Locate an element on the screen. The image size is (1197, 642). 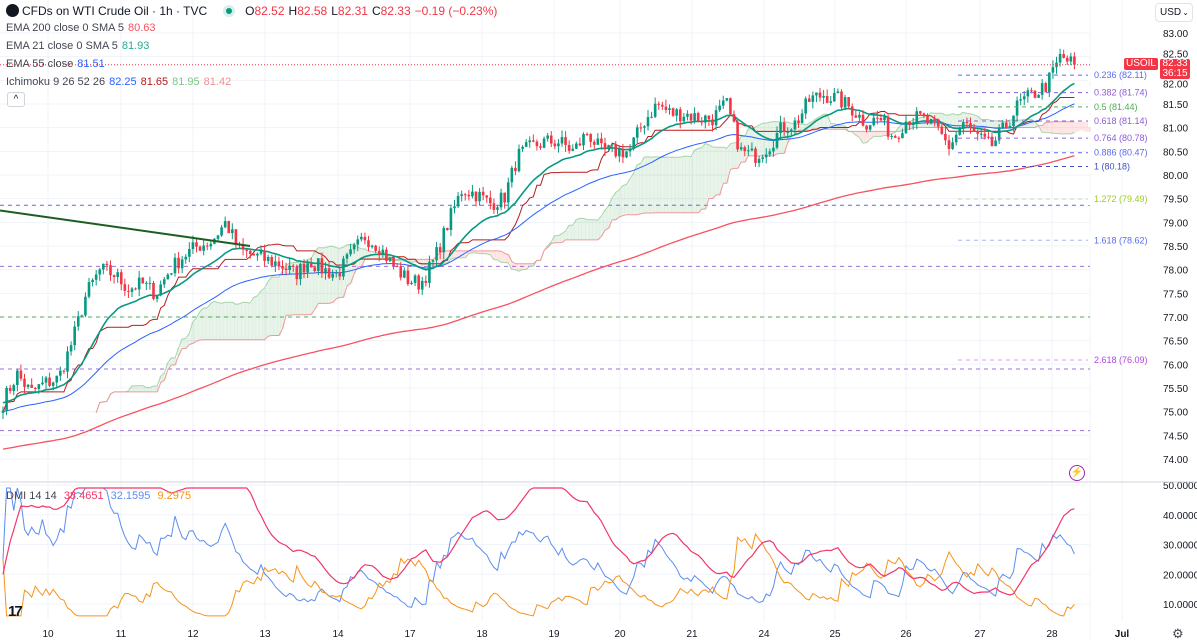
time-tick-label: 10 is located at coordinates (48, 634).